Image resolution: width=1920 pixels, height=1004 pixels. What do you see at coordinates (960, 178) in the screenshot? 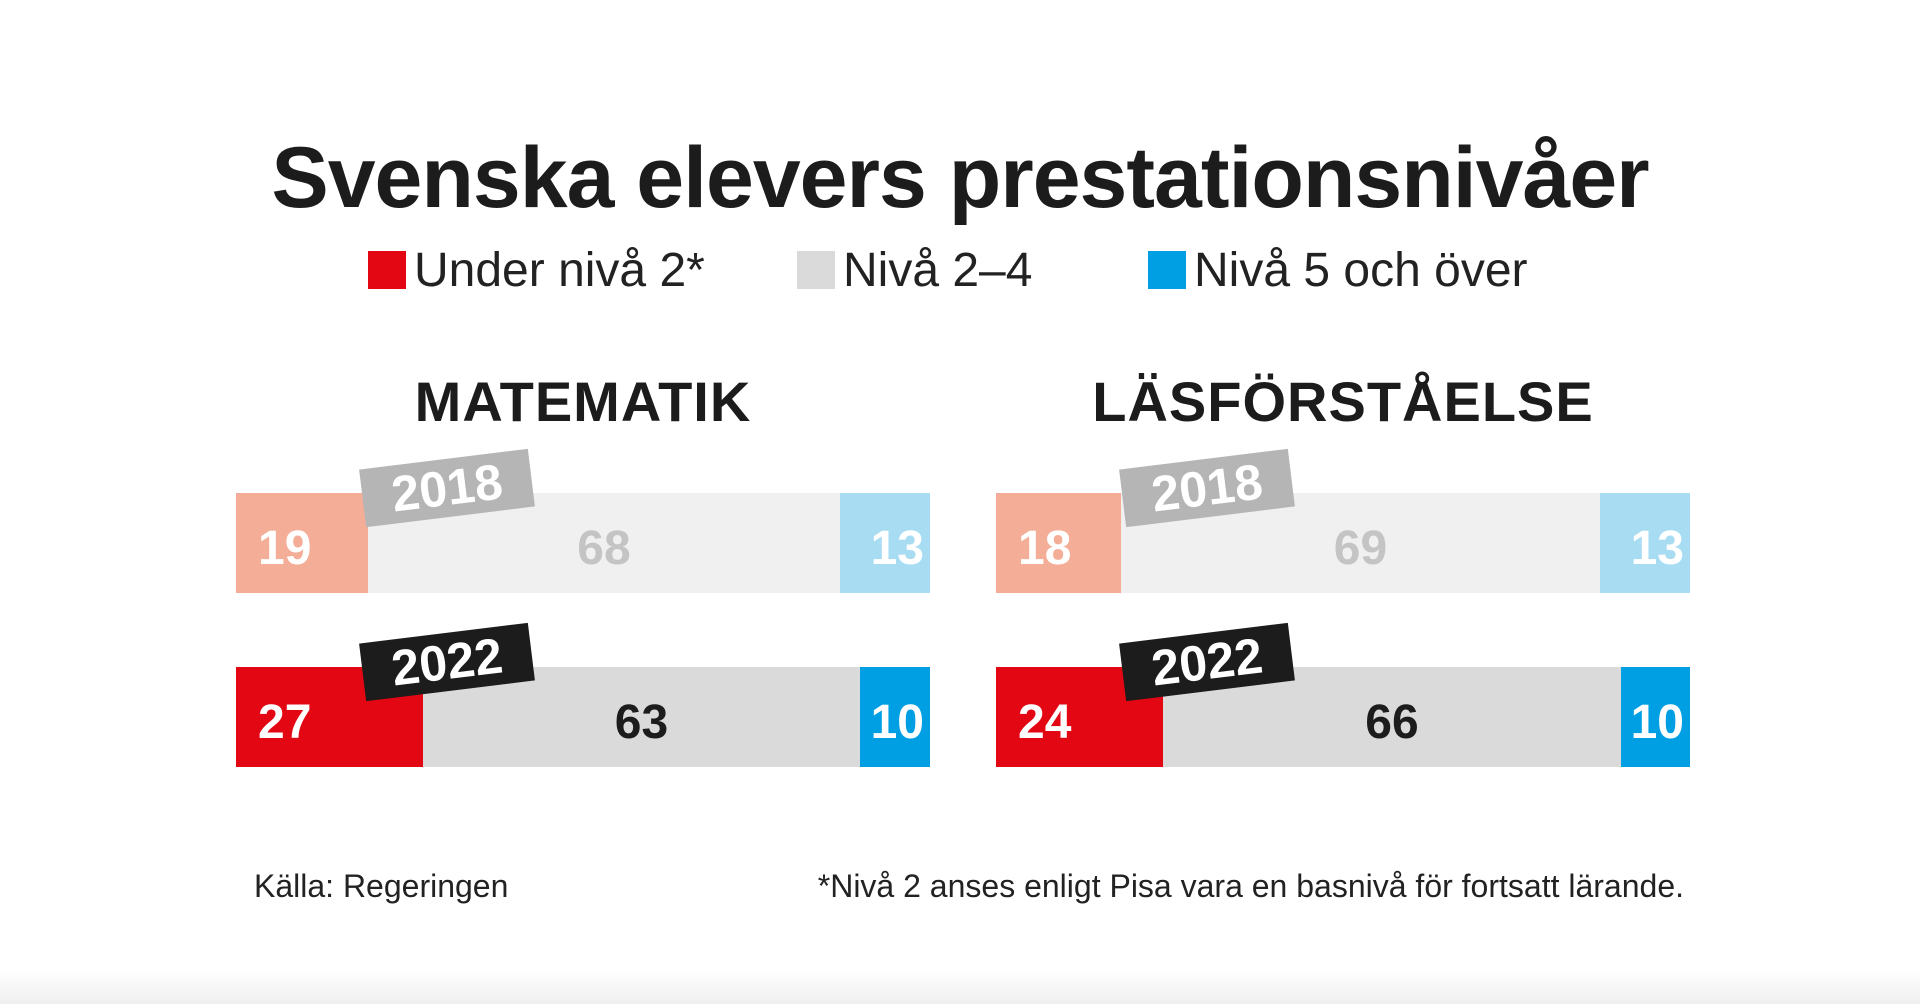
I see `chart-title: Svenska elevers prestationsnivåer` at bounding box center [960, 178].